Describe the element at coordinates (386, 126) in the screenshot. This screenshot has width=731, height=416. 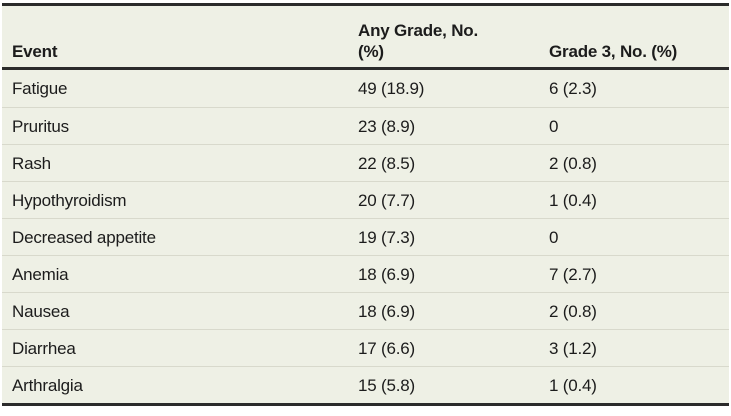
I see `any-grade-cell: 23 (8.9)` at that location.